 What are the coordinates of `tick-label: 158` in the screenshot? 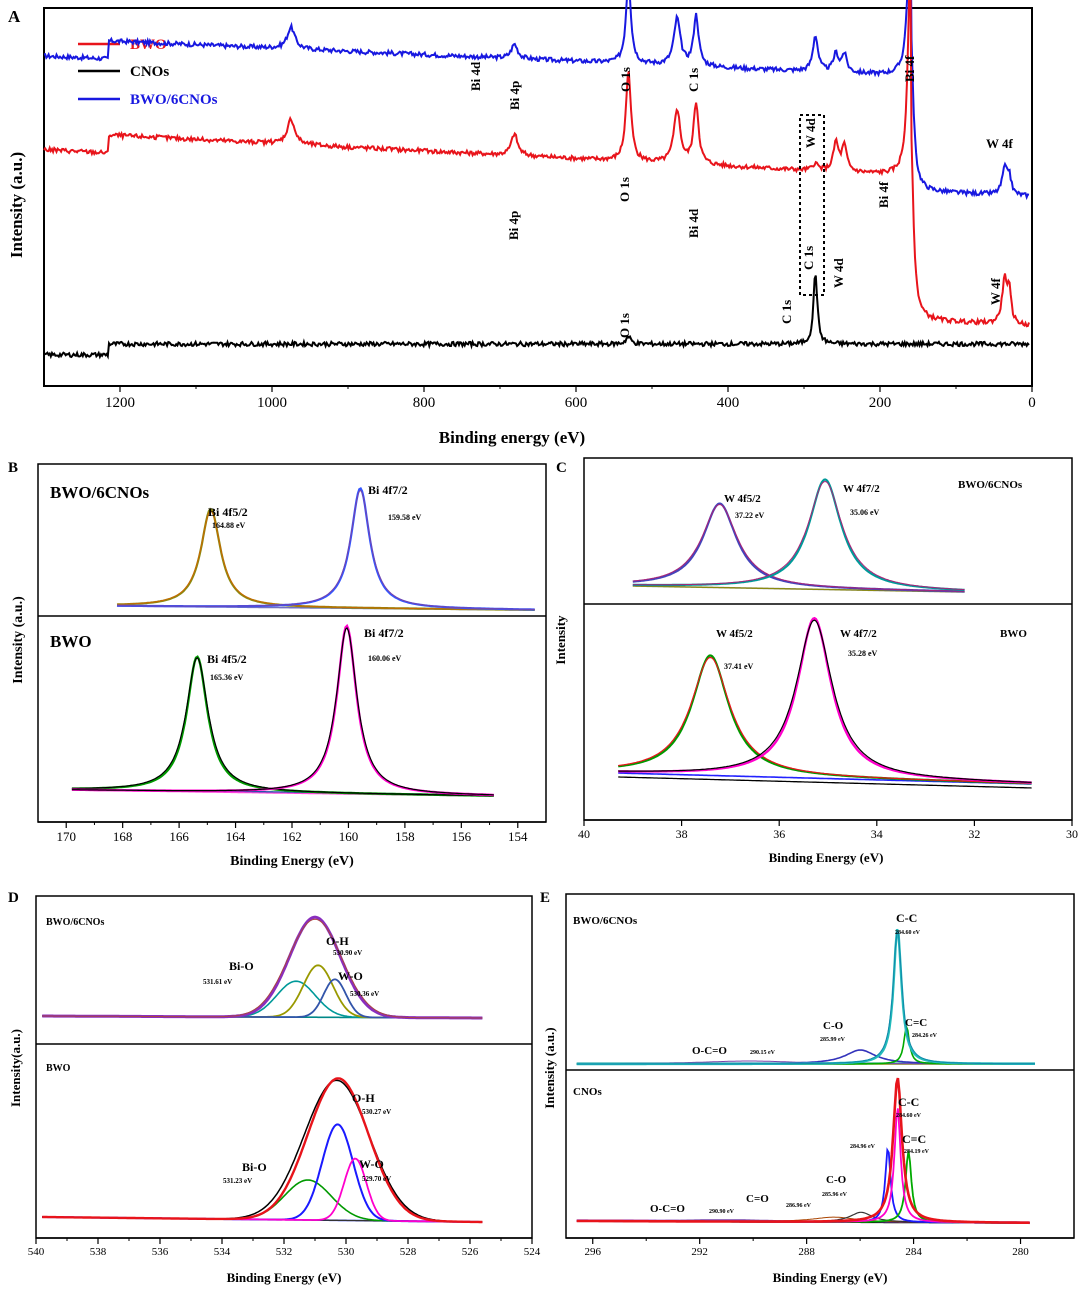 It's located at (405, 836).